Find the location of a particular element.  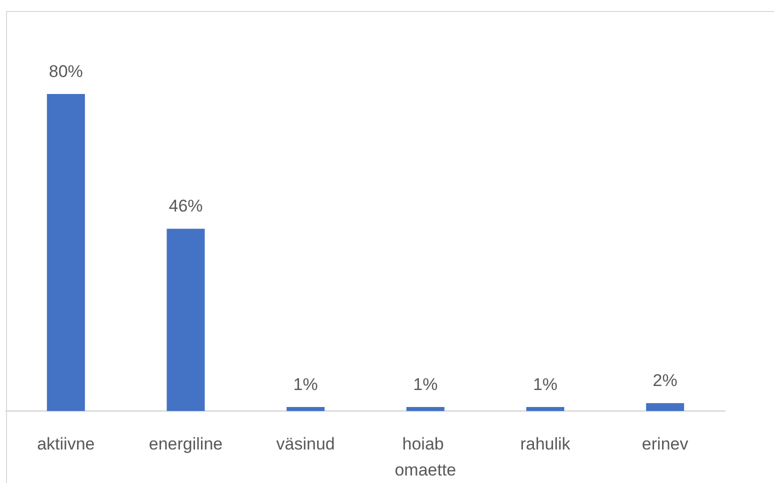

x-tick-label: energiline is located at coordinates (185, 444).